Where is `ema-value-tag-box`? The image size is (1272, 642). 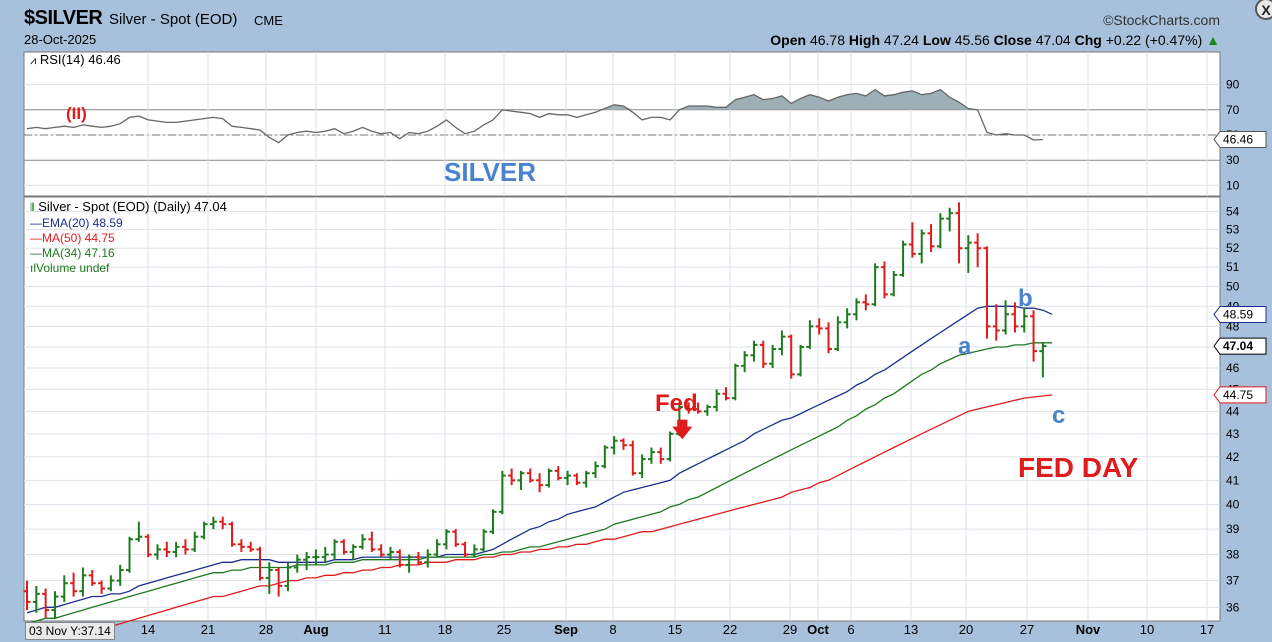
ema-value-tag-box is located at coordinates (1240, 314).